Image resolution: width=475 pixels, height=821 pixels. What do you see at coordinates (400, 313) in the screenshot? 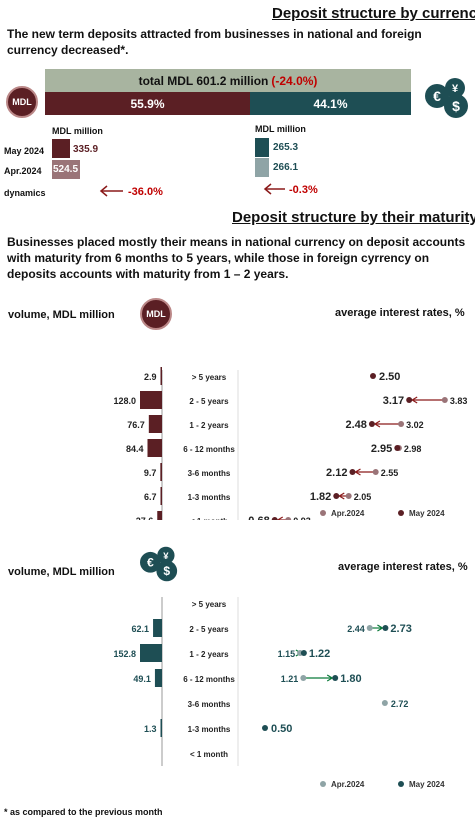
I see `mdl-rates-label: average interest rates, %` at bounding box center [400, 313].